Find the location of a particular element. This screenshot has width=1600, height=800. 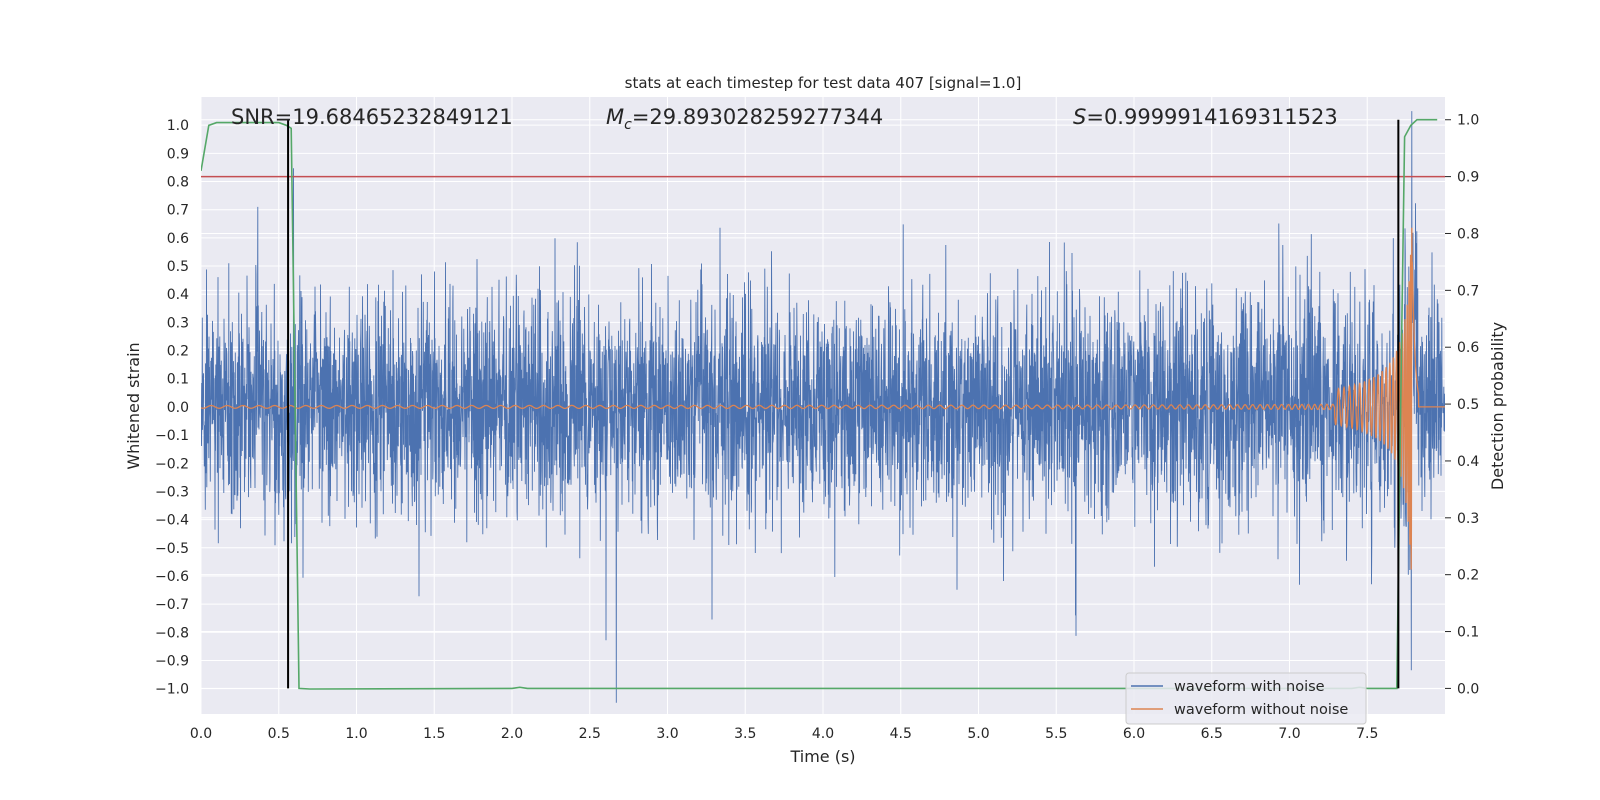

x-tick-label: 6.0 is located at coordinates (1134, 734).